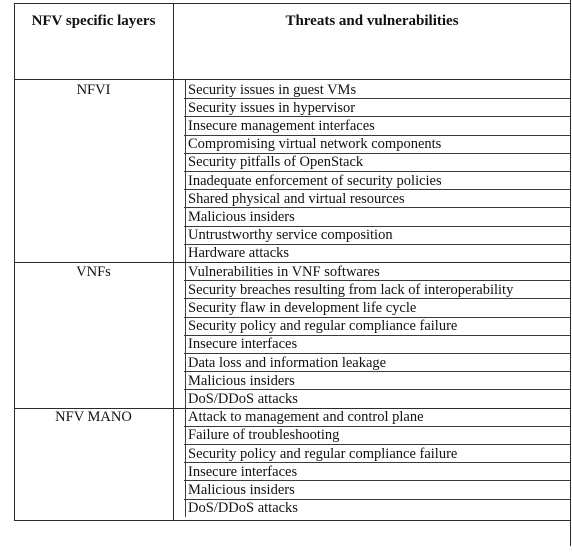 Image resolution: width=572 pixels, height=554 pixels. Describe the element at coordinates (93, 417) in the screenshot. I see `layer-label: NFV MANO` at that location.